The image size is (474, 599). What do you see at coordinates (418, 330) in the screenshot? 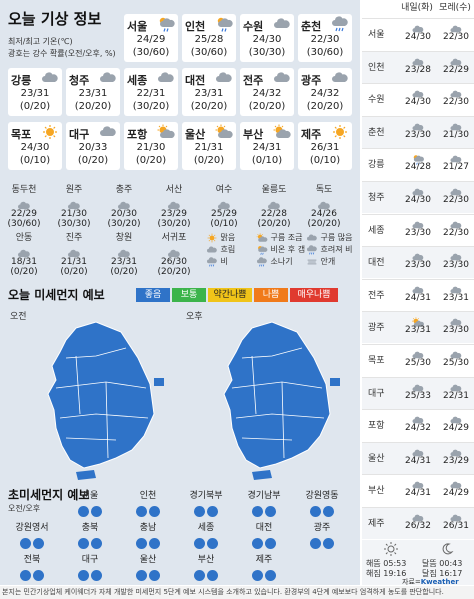
I see `forecast-tomorrow-temp: 23/31` at bounding box center [418, 330].